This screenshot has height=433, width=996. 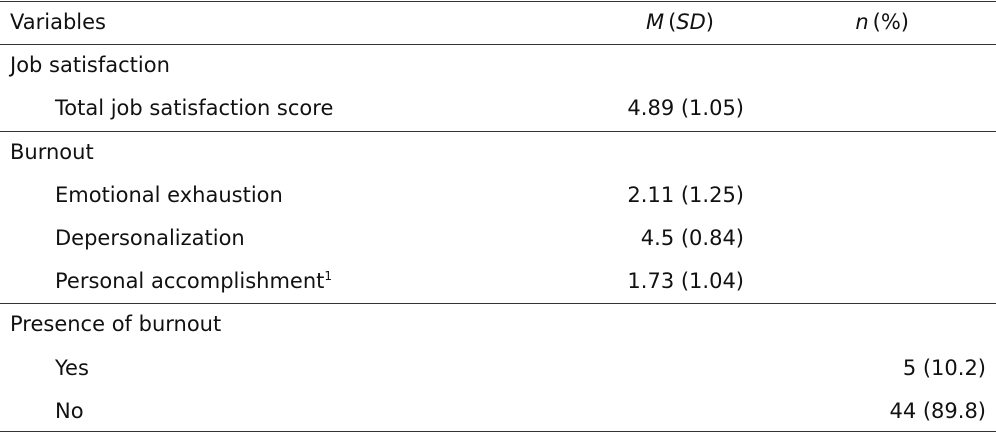 I want to click on table-row: Job satisfaction, so click(x=498, y=65).